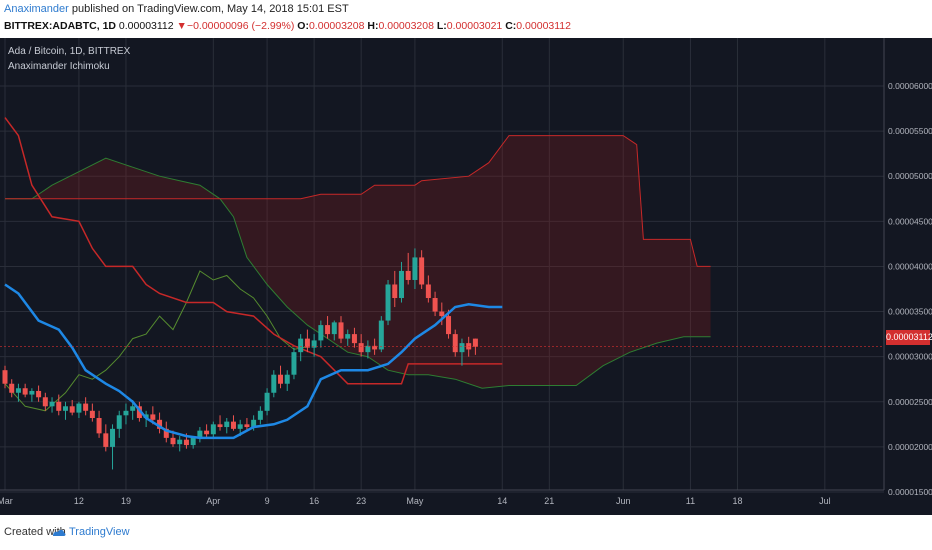 This screenshot has width=932, height=550. What do you see at coordinates (59, 532) in the screenshot?
I see `tradingview-logo-icon` at bounding box center [59, 532].